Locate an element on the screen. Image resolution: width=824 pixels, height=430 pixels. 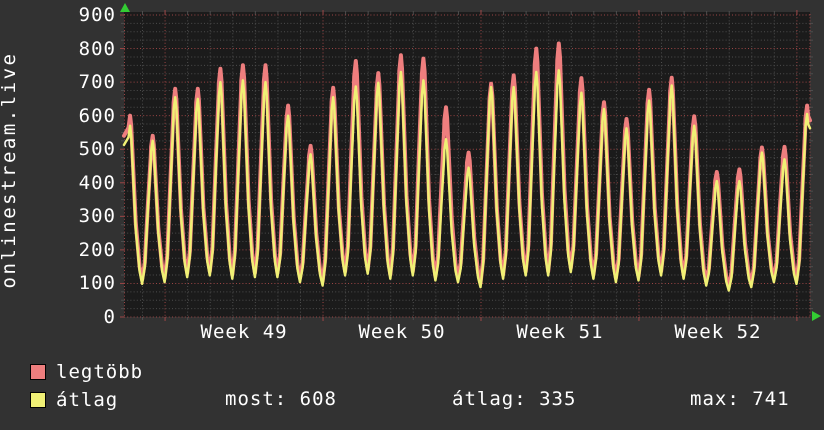
x-tick-label: Week 51 is located at coordinates (560, 332).